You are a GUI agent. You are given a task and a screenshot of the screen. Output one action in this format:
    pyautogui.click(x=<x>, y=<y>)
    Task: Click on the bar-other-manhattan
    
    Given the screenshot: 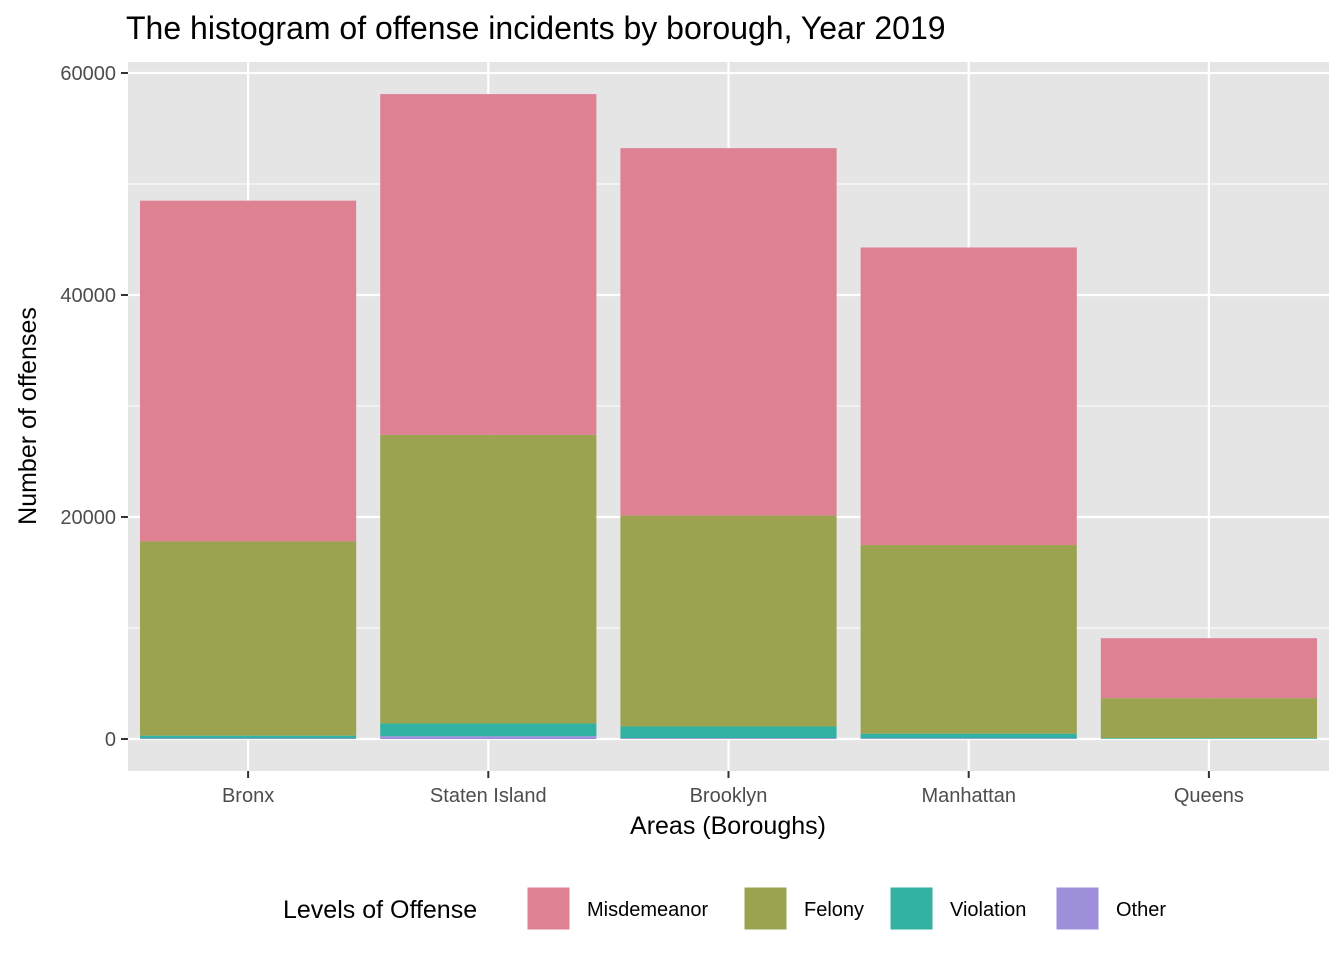 What is the action you would take?
    pyautogui.click(x=968, y=738)
    